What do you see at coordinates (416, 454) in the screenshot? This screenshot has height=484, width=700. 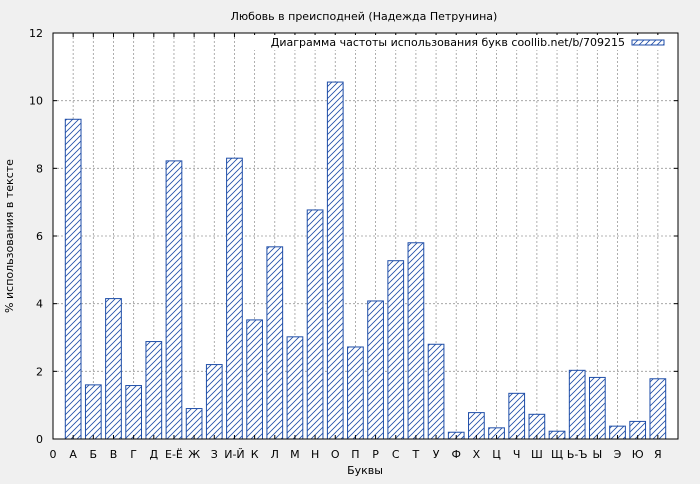 I see `x-tick-label: Т` at bounding box center [416, 454].